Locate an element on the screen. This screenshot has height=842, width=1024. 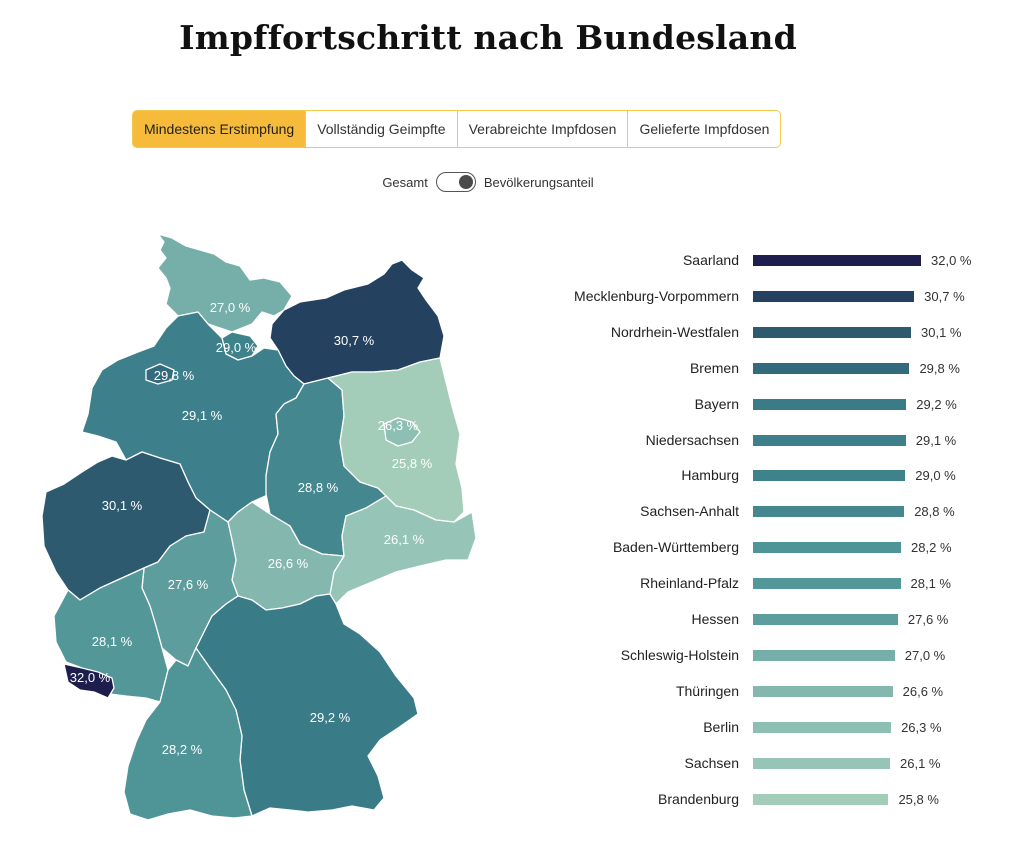
bar-value-label: 30,1 % is located at coordinates (941, 332).